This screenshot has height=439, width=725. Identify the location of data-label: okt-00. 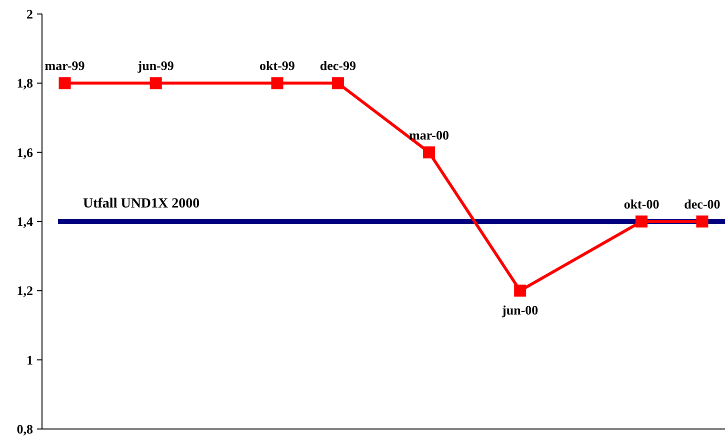
(642, 204).